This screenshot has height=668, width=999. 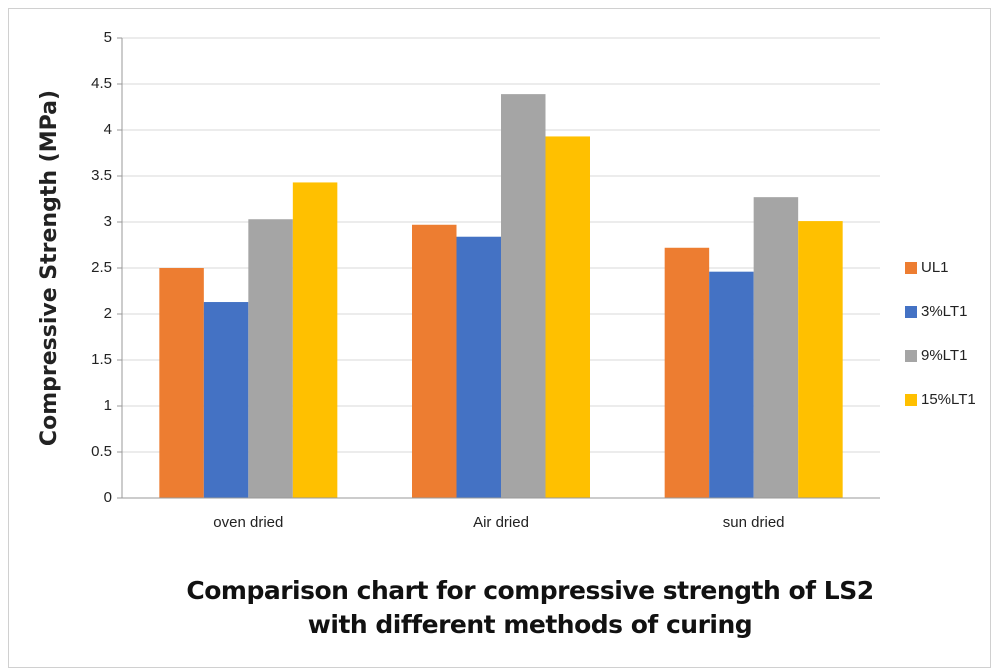 I want to click on y-tick-label: 4.5, so click(x=101, y=83).